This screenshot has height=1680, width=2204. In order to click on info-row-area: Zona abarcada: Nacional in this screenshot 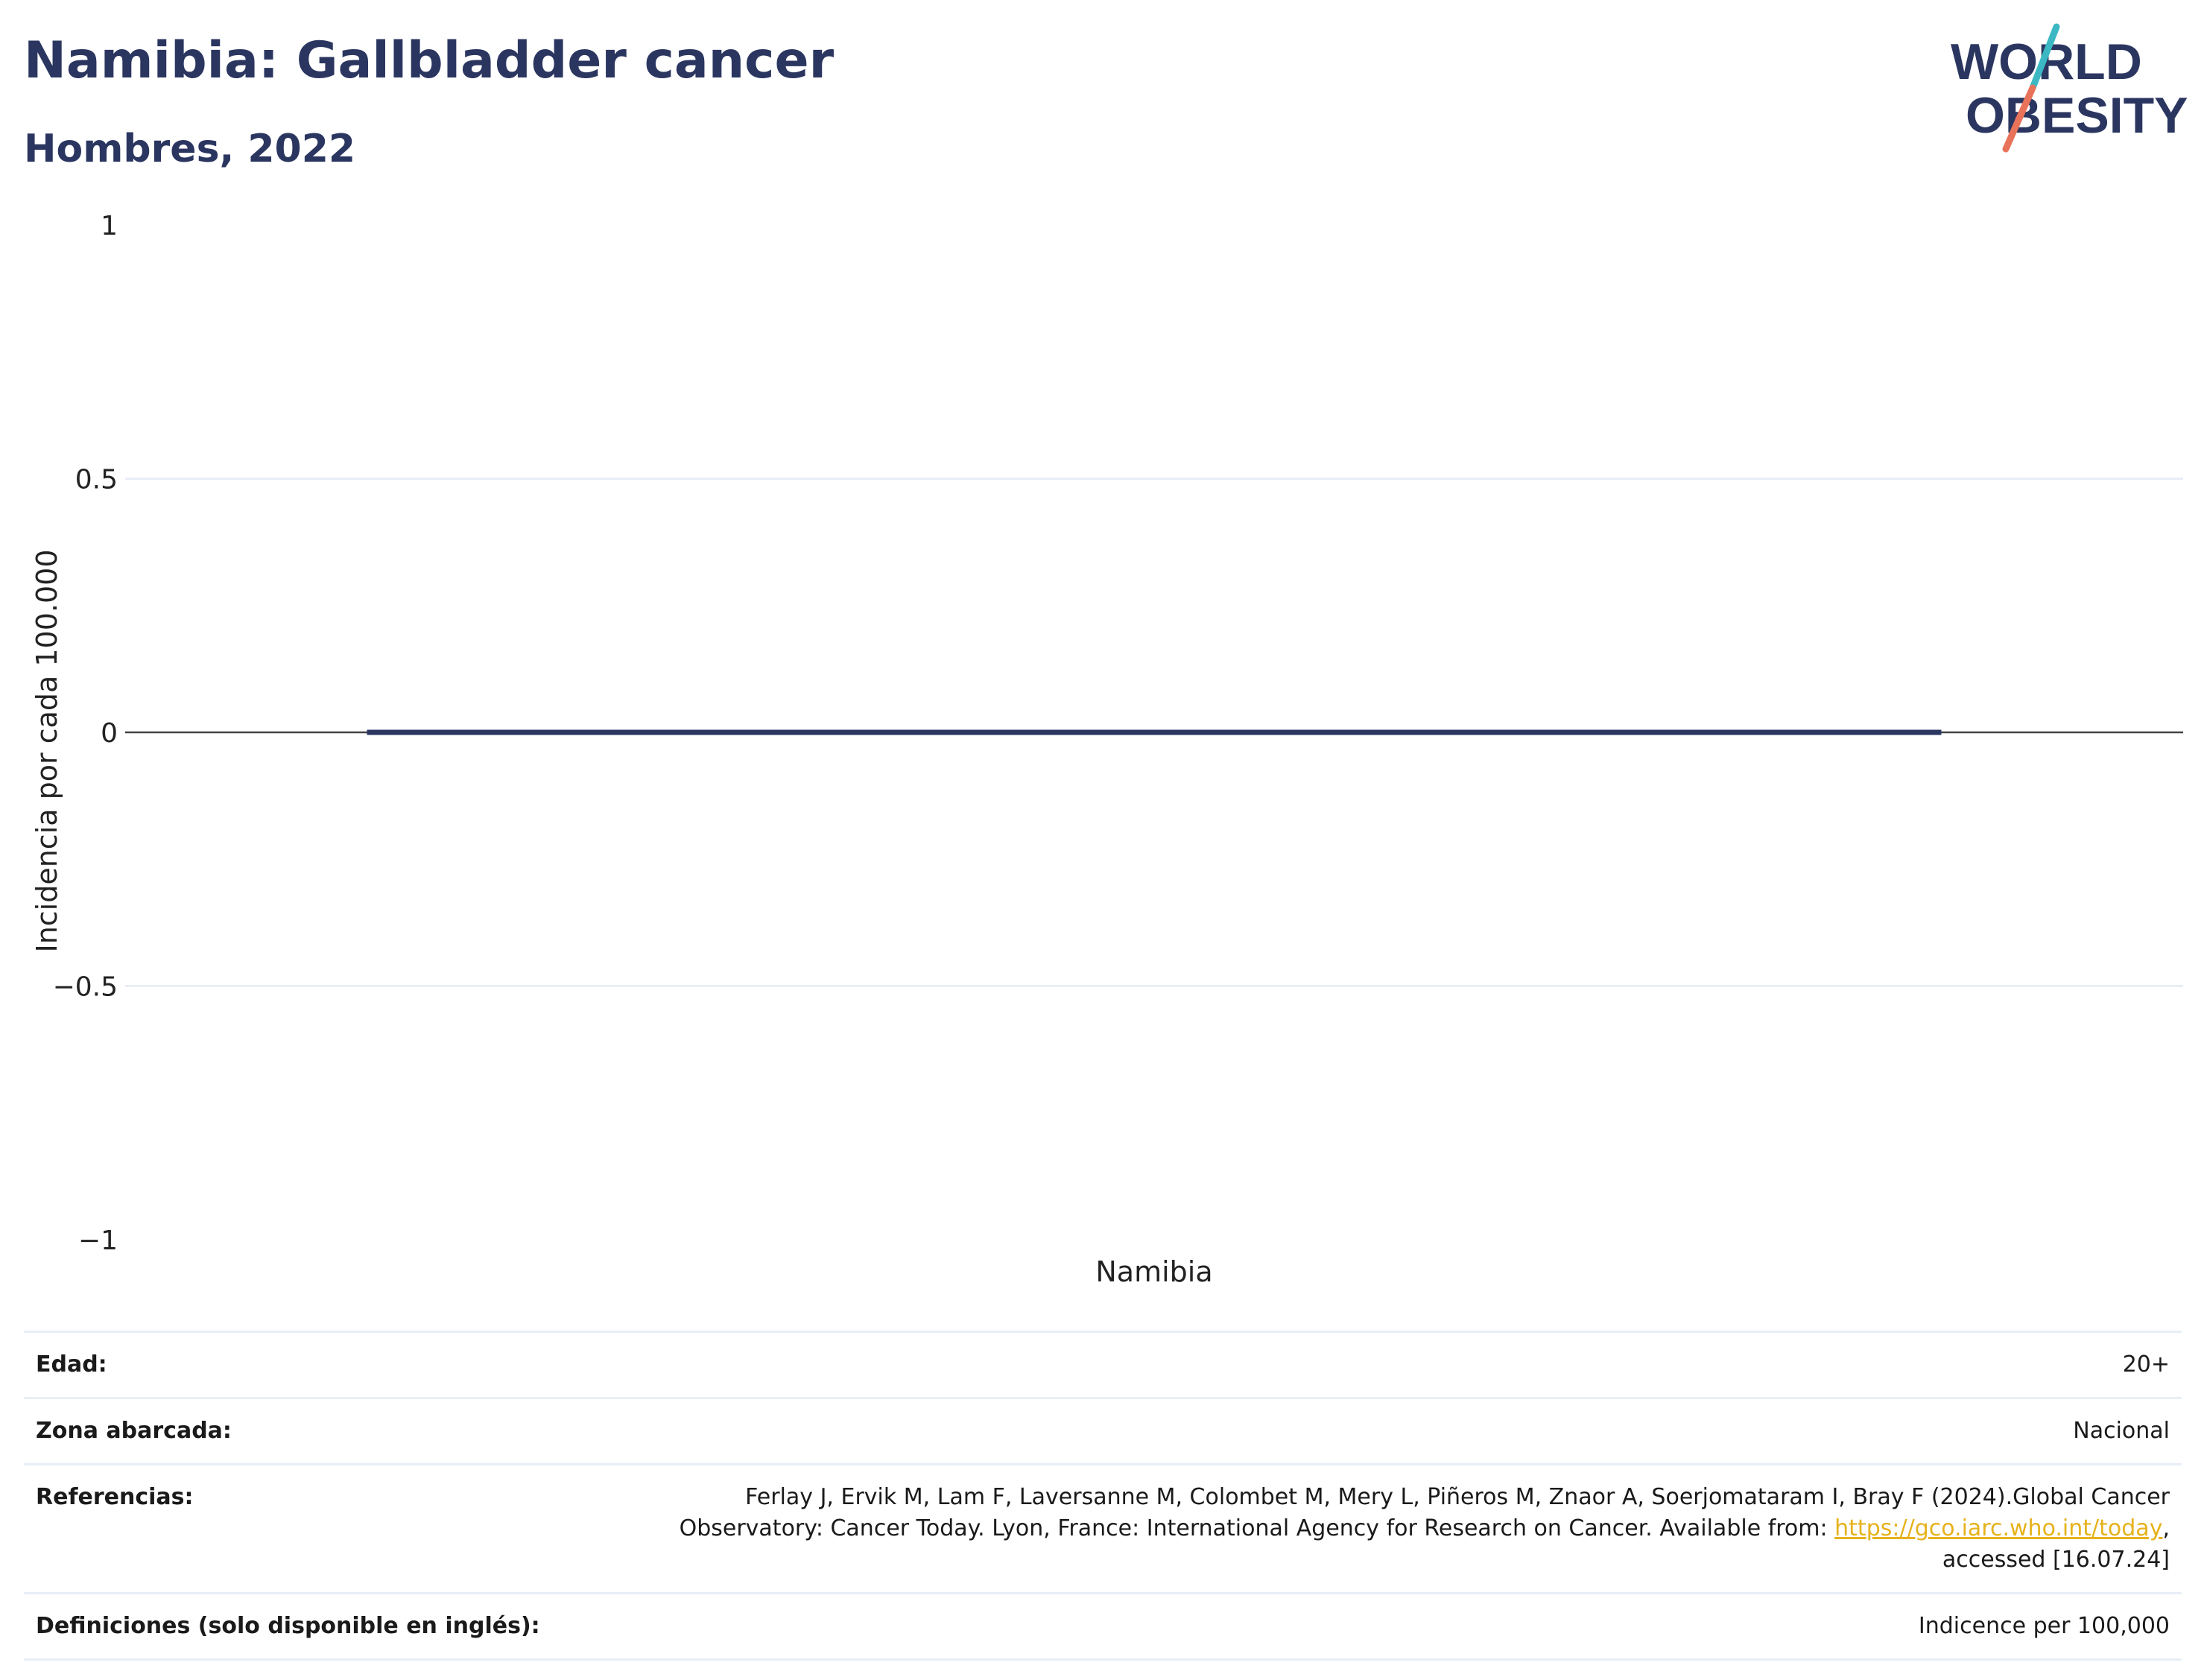, I will do `click(1103, 1430)`.